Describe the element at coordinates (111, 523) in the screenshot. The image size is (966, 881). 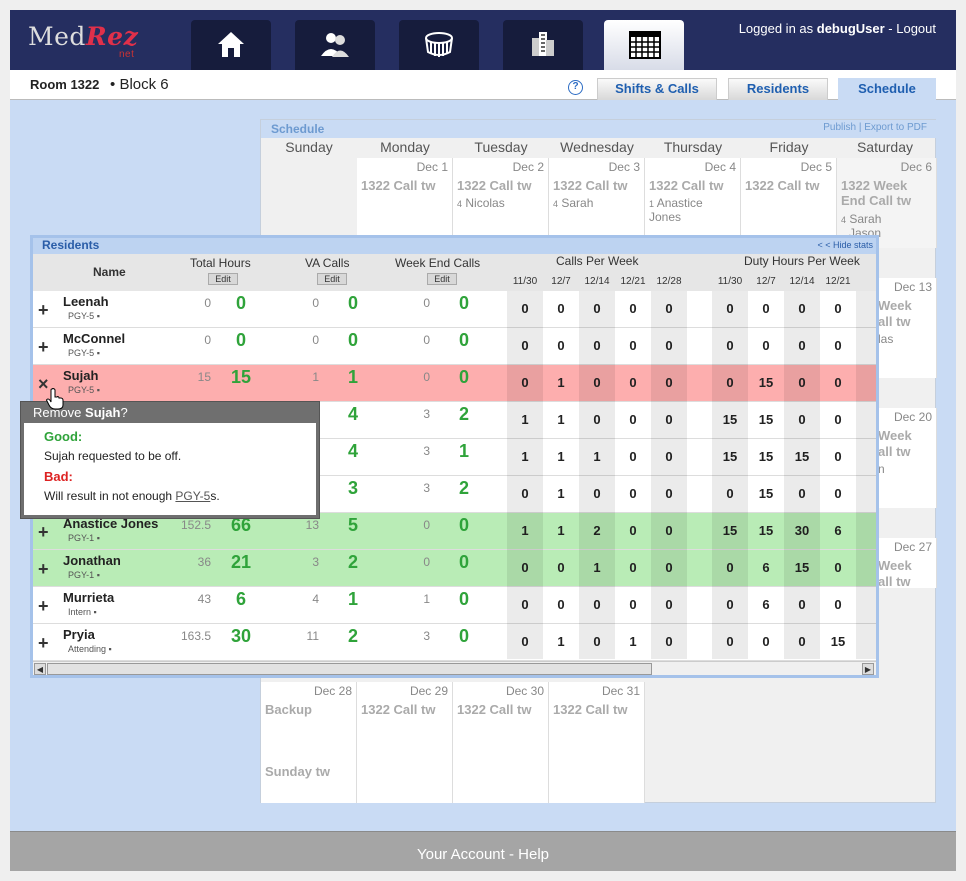
I see `resident-name: Anastice Jones` at that location.